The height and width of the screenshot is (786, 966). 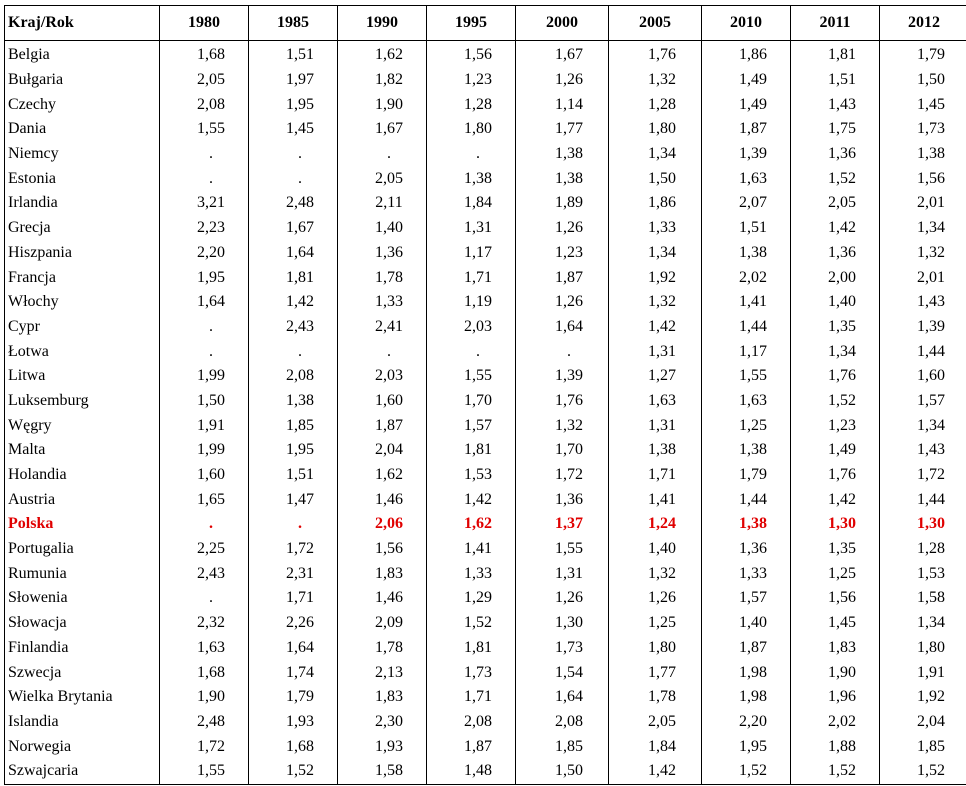 I want to click on value-cell: 2,11, so click(x=382, y=203).